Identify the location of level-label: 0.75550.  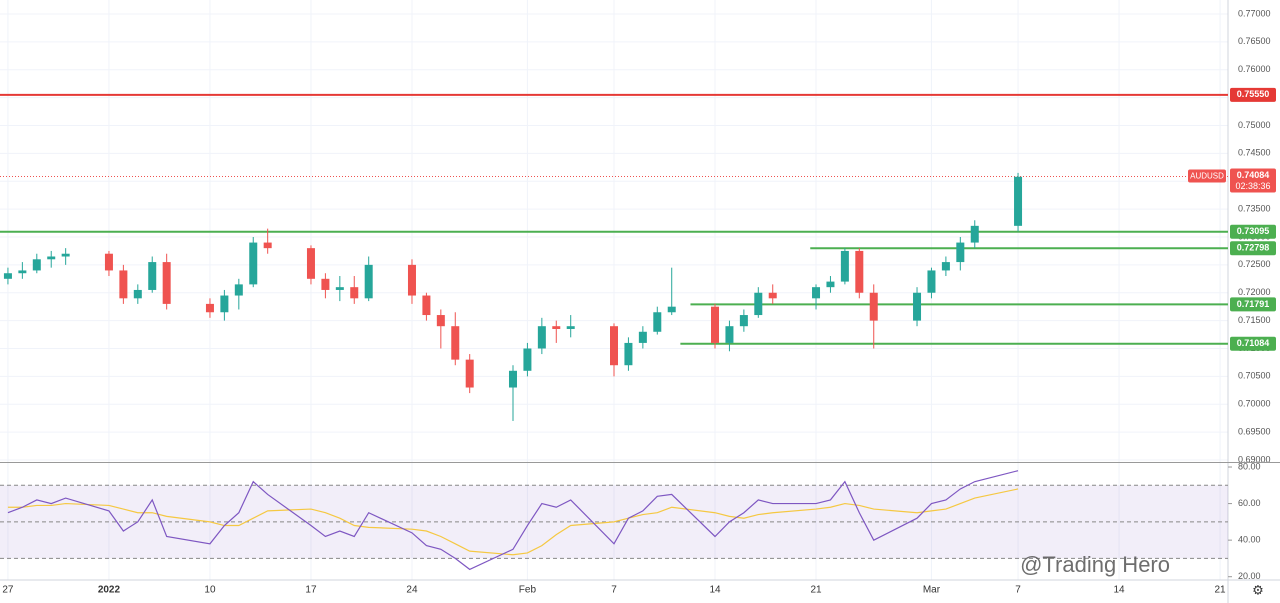
(1253, 94).